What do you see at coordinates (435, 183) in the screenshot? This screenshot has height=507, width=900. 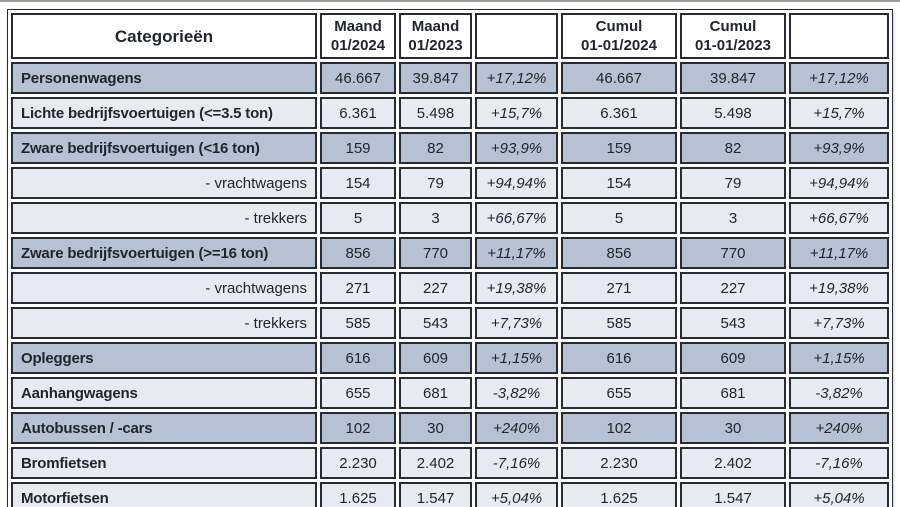 I see `value-cell: 79` at bounding box center [435, 183].